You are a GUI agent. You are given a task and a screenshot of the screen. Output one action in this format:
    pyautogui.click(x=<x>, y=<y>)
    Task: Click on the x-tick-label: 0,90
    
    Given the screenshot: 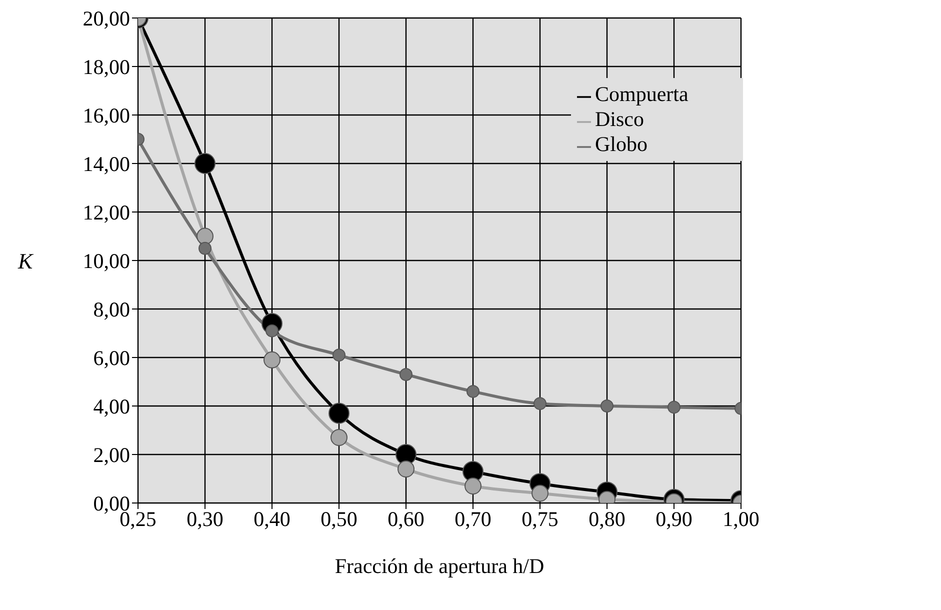 What is the action you would take?
    pyautogui.click(x=674, y=518)
    